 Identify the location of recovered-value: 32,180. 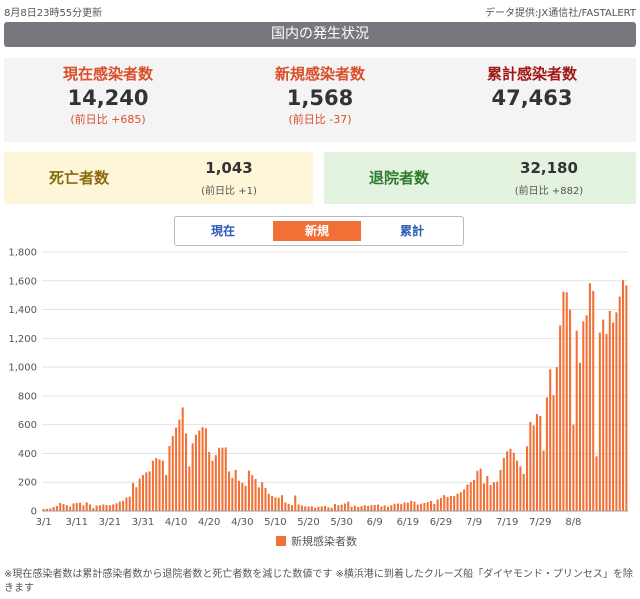
(549, 168).